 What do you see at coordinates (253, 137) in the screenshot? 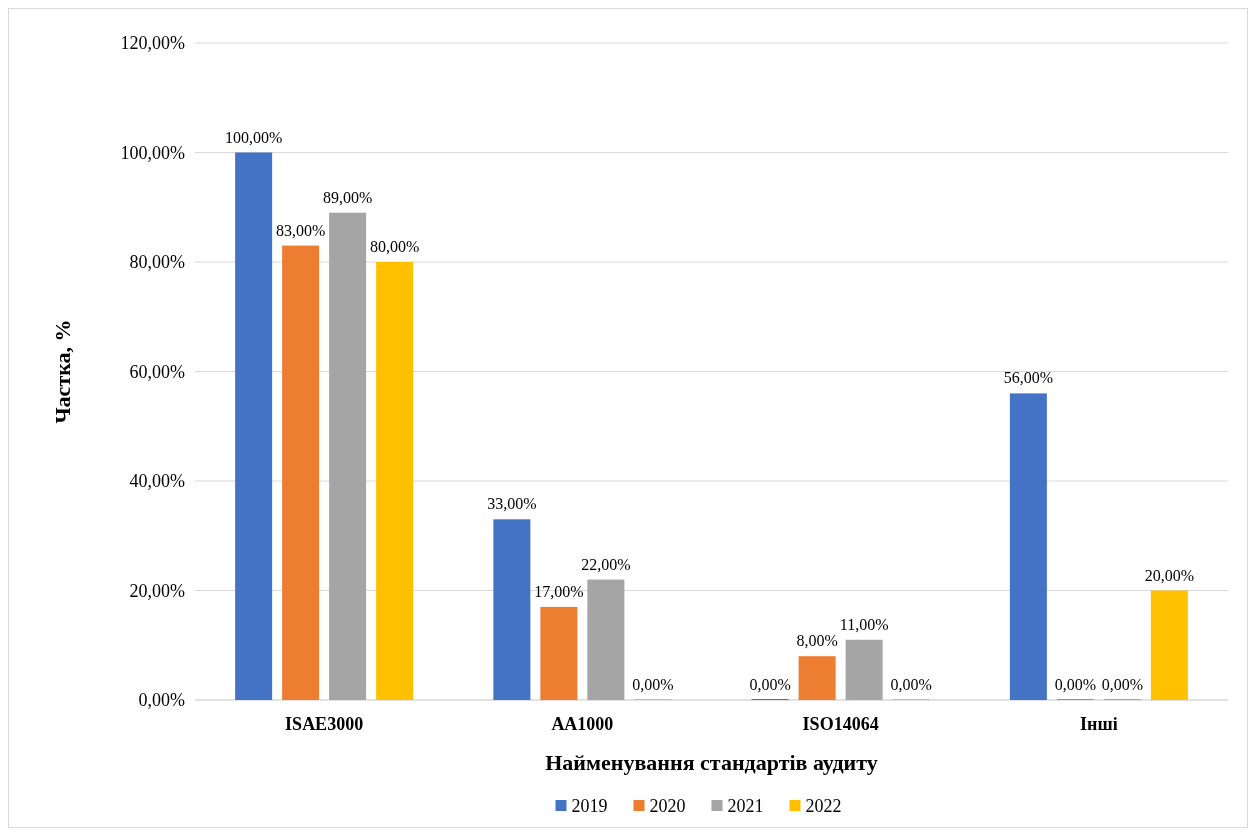
I see `data-label: 100,00%` at bounding box center [253, 137].